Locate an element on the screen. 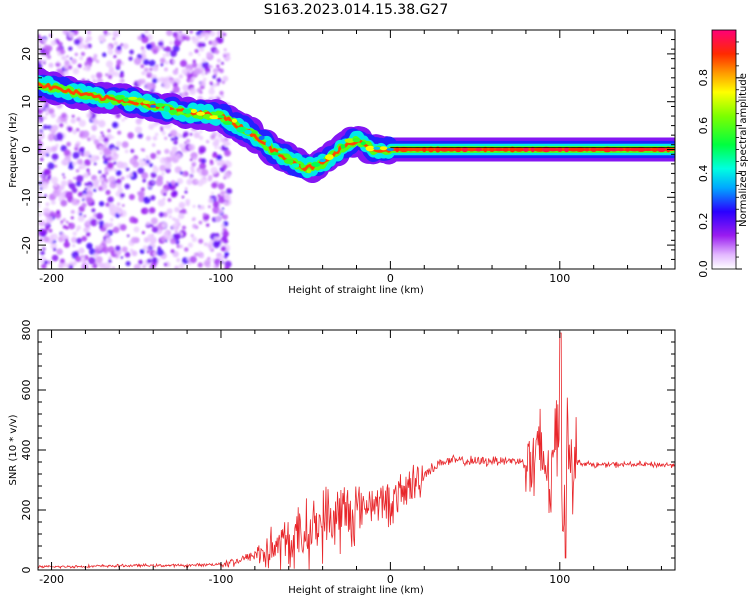 The height and width of the screenshot is (600, 750). colorbar-tick-label: 0.4 is located at coordinates (703, 174).